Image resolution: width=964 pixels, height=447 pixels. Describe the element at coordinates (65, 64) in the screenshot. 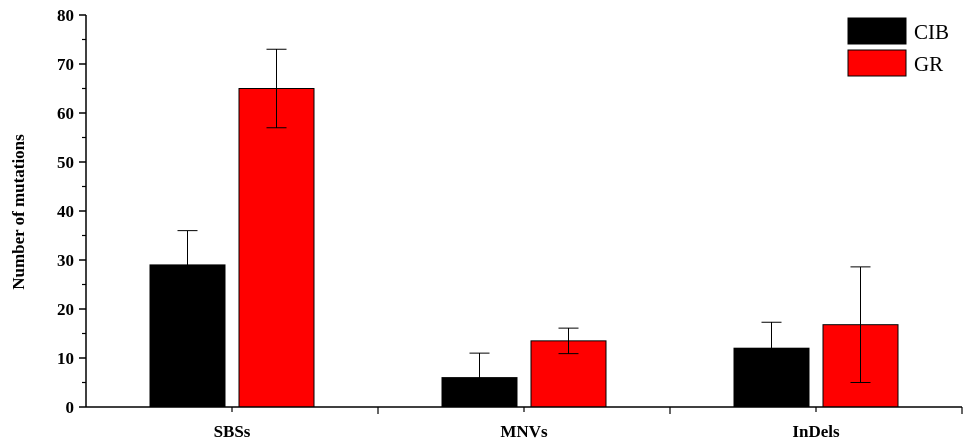

I see `y-tick-label: 70` at that location.